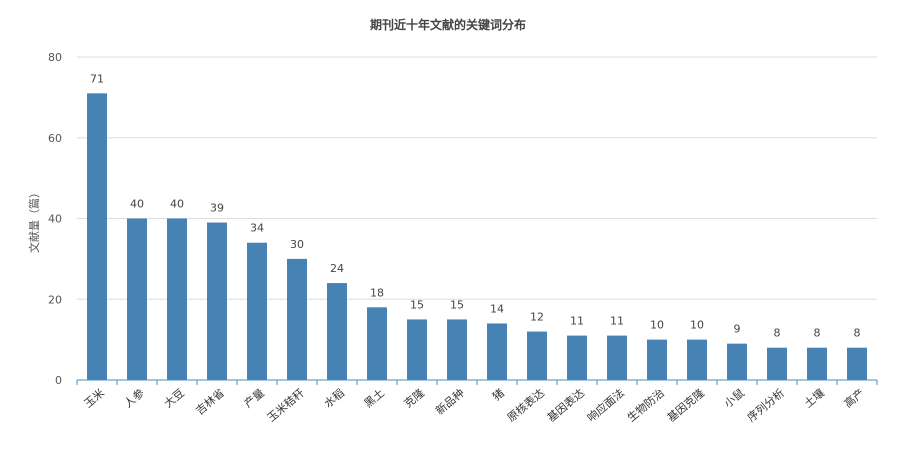 The height and width of the screenshot is (451, 898). I want to click on x-tick-label: 新品种, so click(450, 402).